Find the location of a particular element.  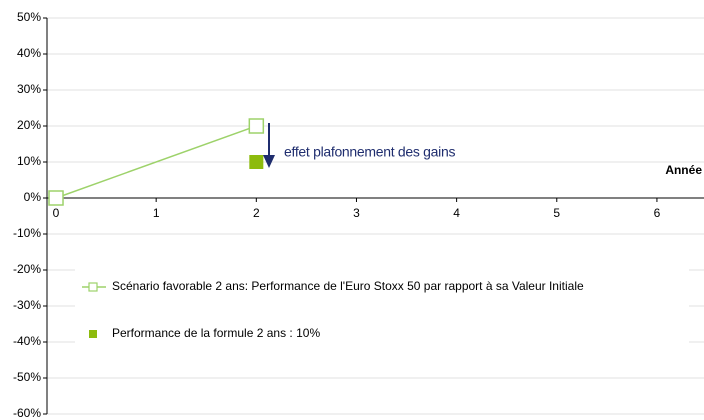

y-tick-label: -10% is located at coordinates (27, 233).